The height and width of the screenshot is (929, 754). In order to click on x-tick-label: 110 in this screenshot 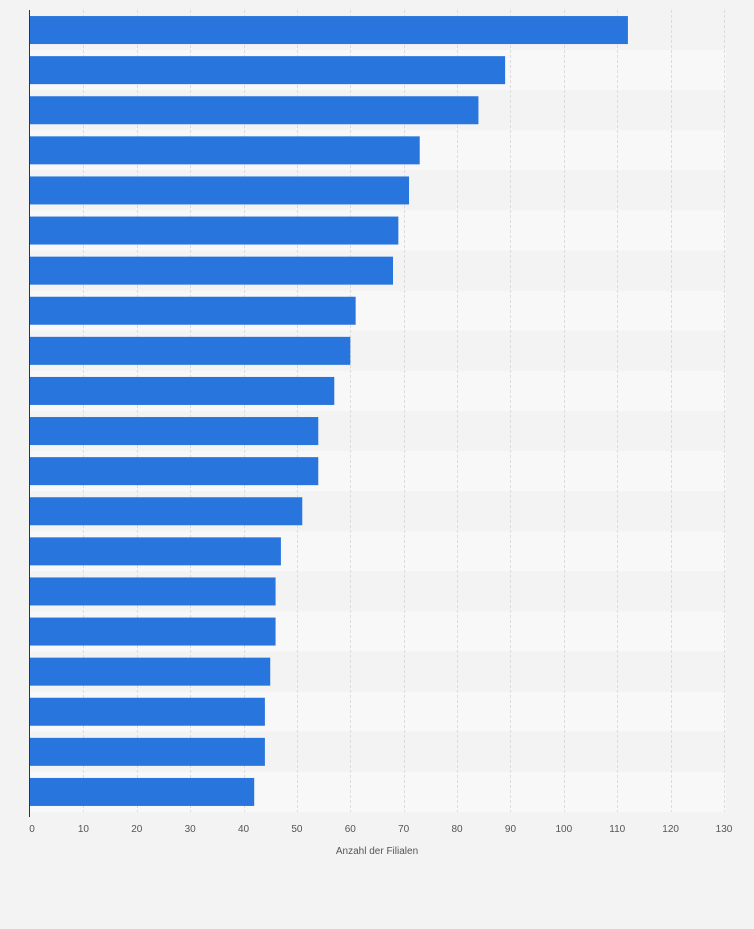, I will do `click(617, 829)`.